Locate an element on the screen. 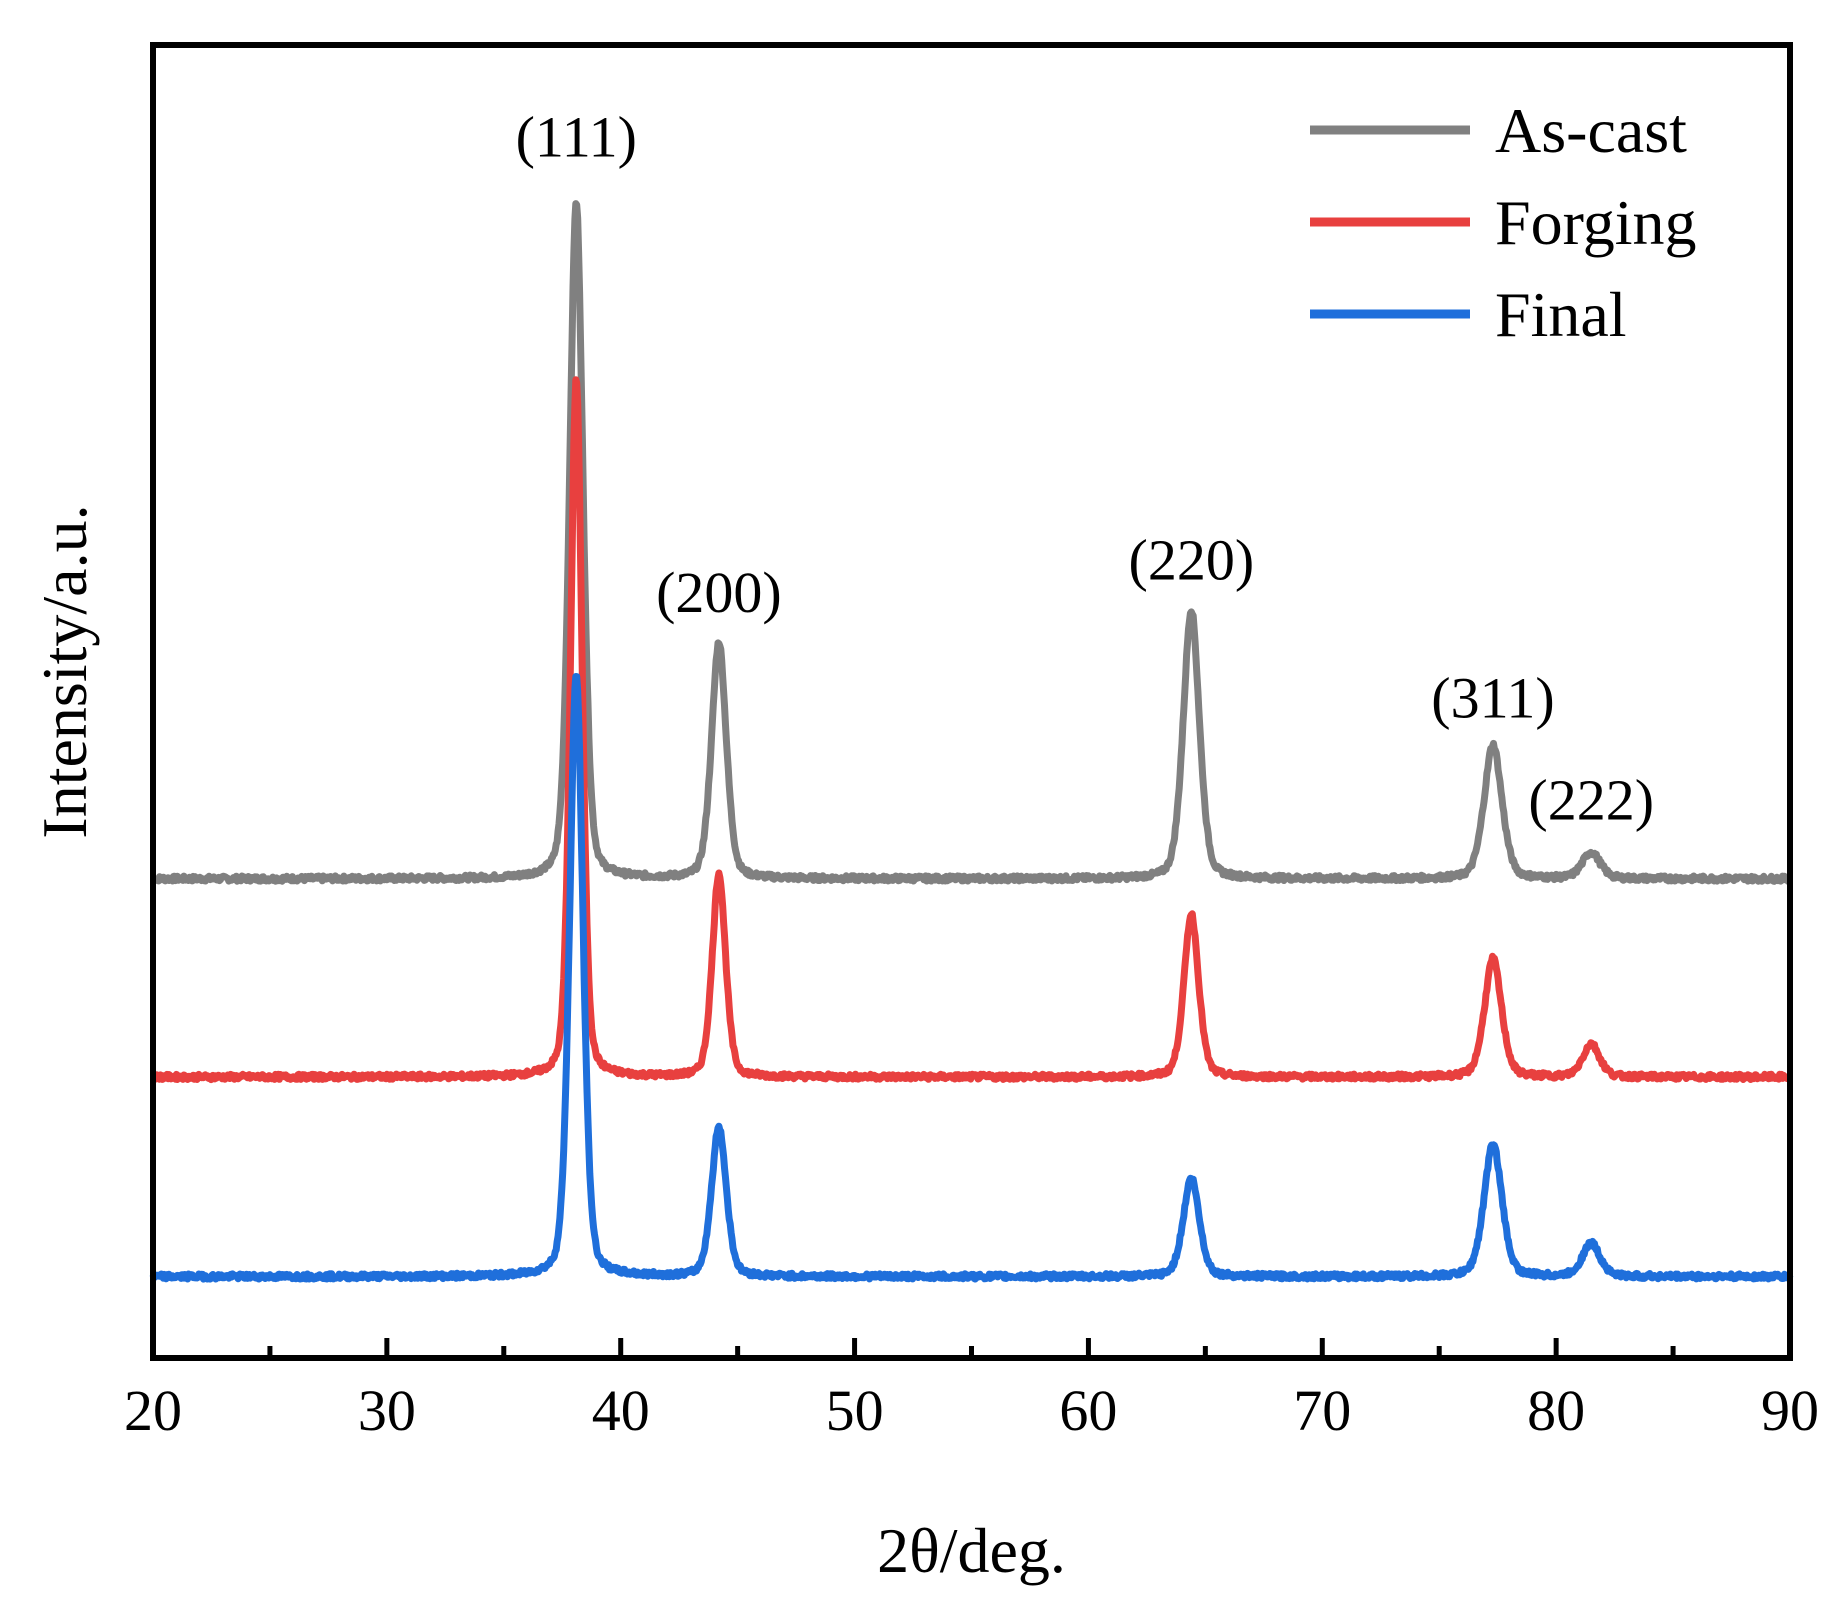 This screenshot has width=1842, height=1598. x-tick-label: 80 is located at coordinates (1556, 1410).